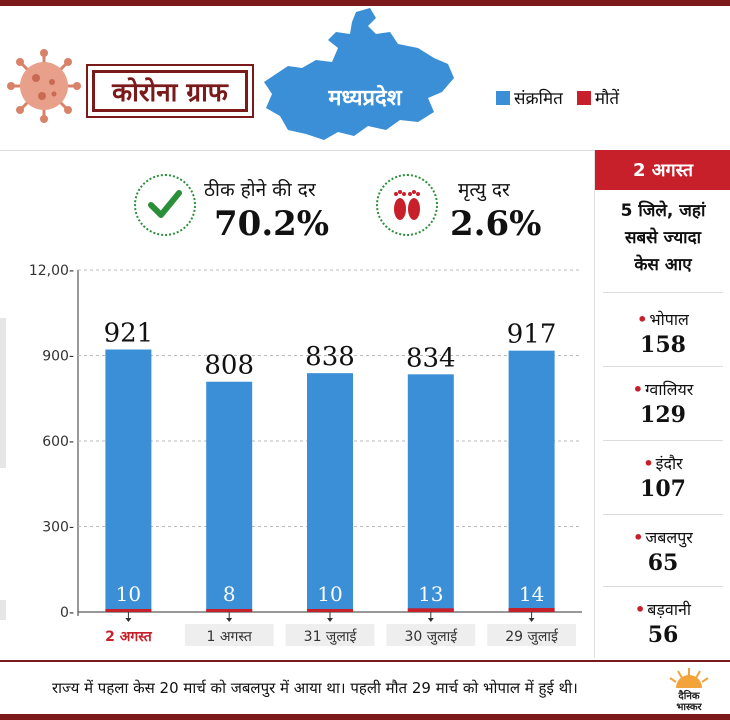  I want to click on header-divider, so click(365, 150).